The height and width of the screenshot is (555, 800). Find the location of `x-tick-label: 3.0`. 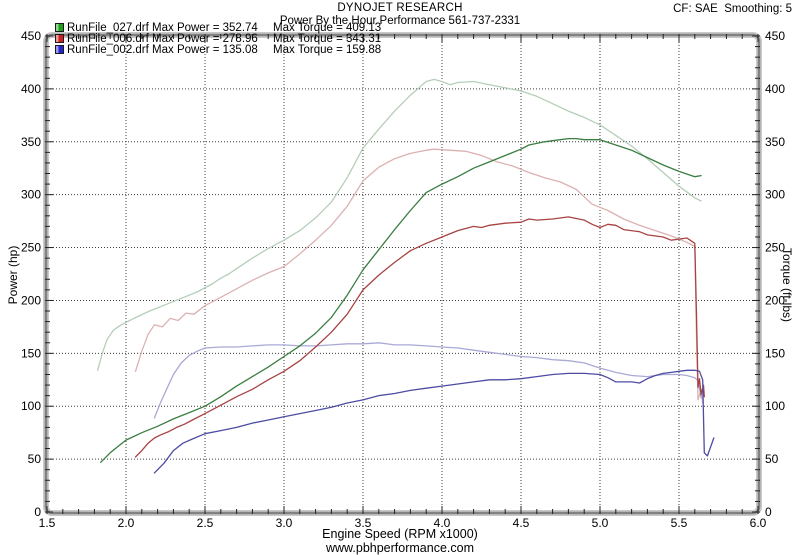

x-tick-label: 3.0 is located at coordinates (284, 523).